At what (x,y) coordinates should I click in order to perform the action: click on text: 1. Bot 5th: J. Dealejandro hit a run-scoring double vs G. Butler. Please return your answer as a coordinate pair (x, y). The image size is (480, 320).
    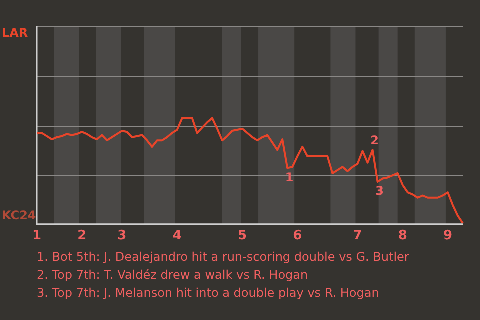
    Looking at the image, I should click on (223, 257).